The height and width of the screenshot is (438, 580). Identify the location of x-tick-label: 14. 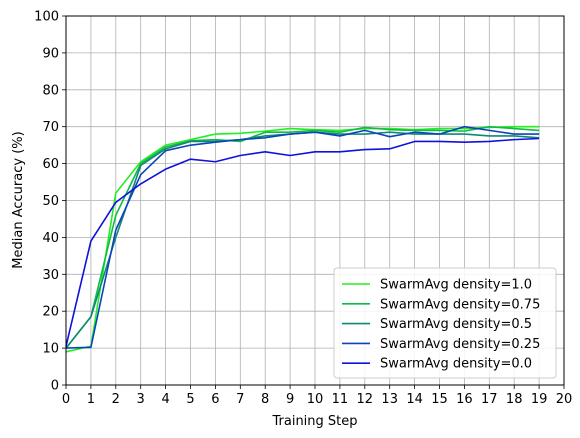
(414, 399).